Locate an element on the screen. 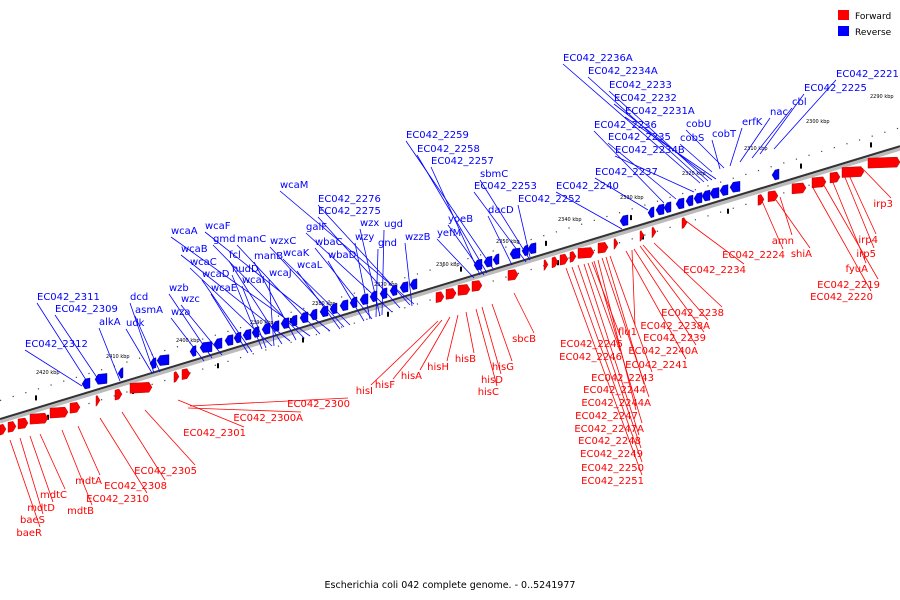 This screenshot has width=900, height=600. reverse-gene-label-wcad: wcaD is located at coordinates (216, 274).